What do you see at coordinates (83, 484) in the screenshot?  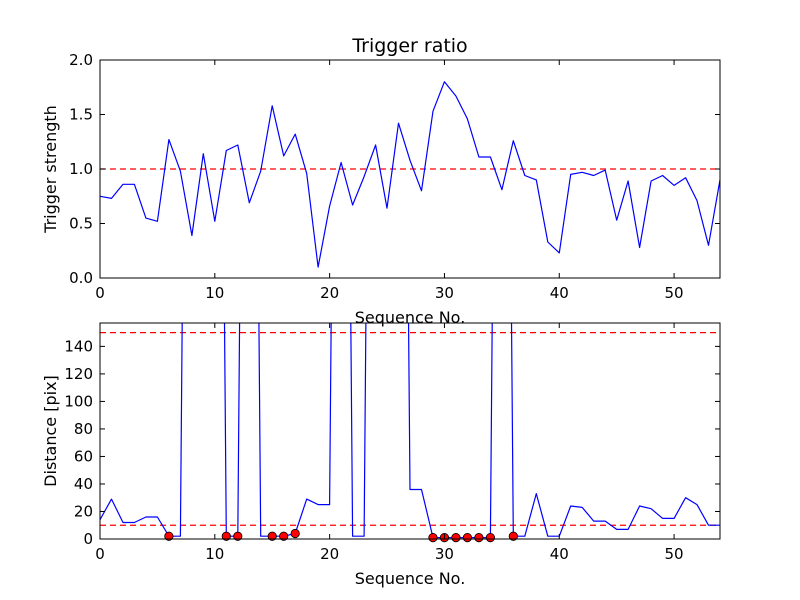 I see `y-tick-label: 40` at bounding box center [83, 484].